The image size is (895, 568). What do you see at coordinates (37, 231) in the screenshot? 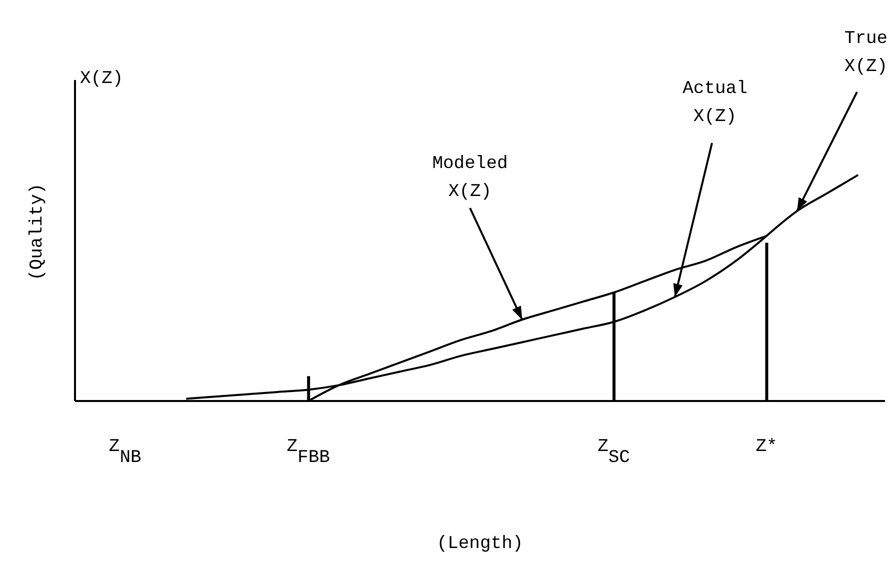
I see `y-axis-title: (Quality)` at bounding box center [37, 231].